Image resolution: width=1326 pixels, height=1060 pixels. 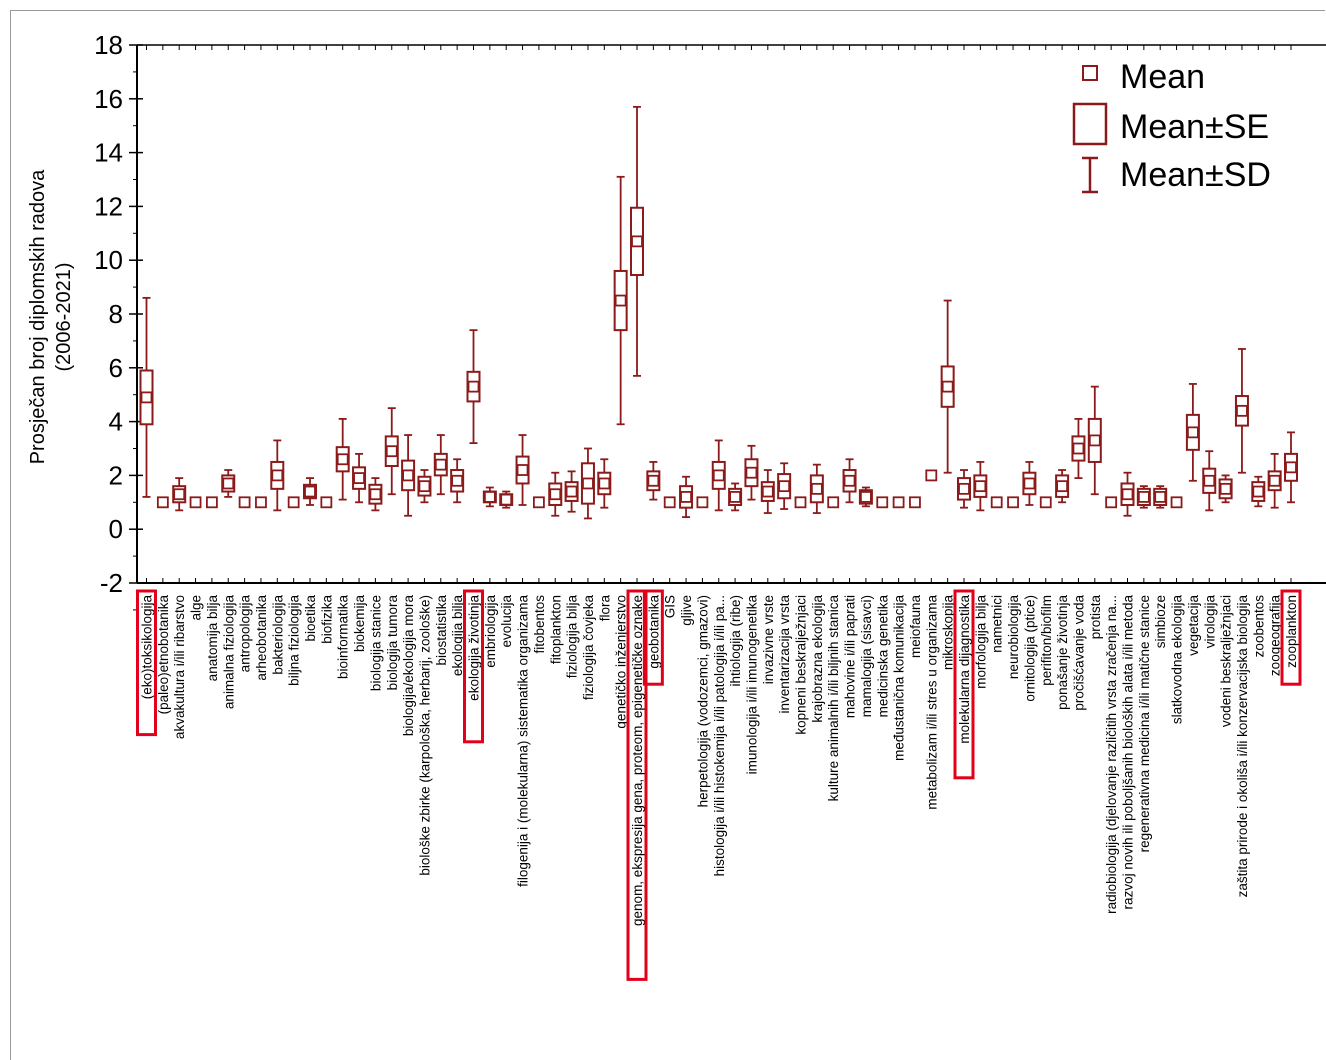 What do you see at coordinates (899, 678) in the screenshot?
I see `x-tick-label: međustanična komunikacija` at bounding box center [899, 678].